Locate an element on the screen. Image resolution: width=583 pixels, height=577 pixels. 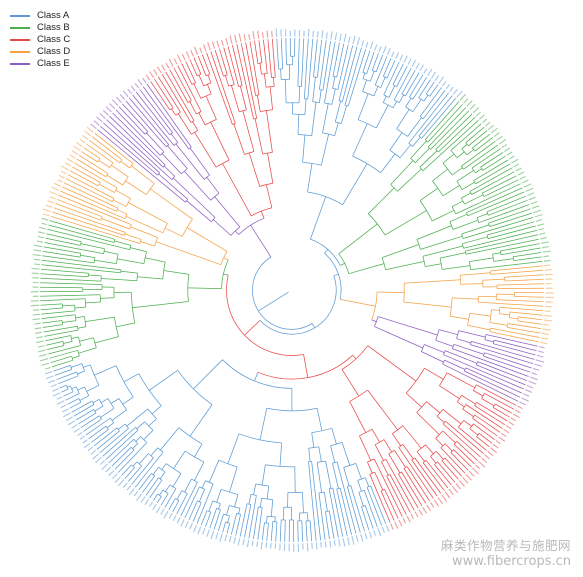
branch-arc is located at coordinates (413, 459).